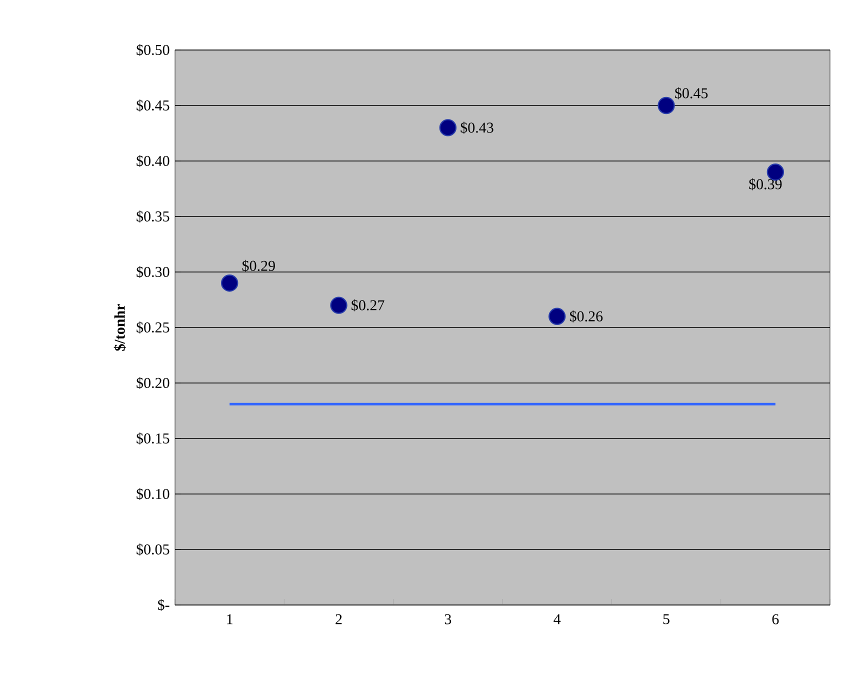 The image size is (842, 685). What do you see at coordinates (153, 438) in the screenshot?
I see `y-tick-label: $0.15` at bounding box center [153, 438].